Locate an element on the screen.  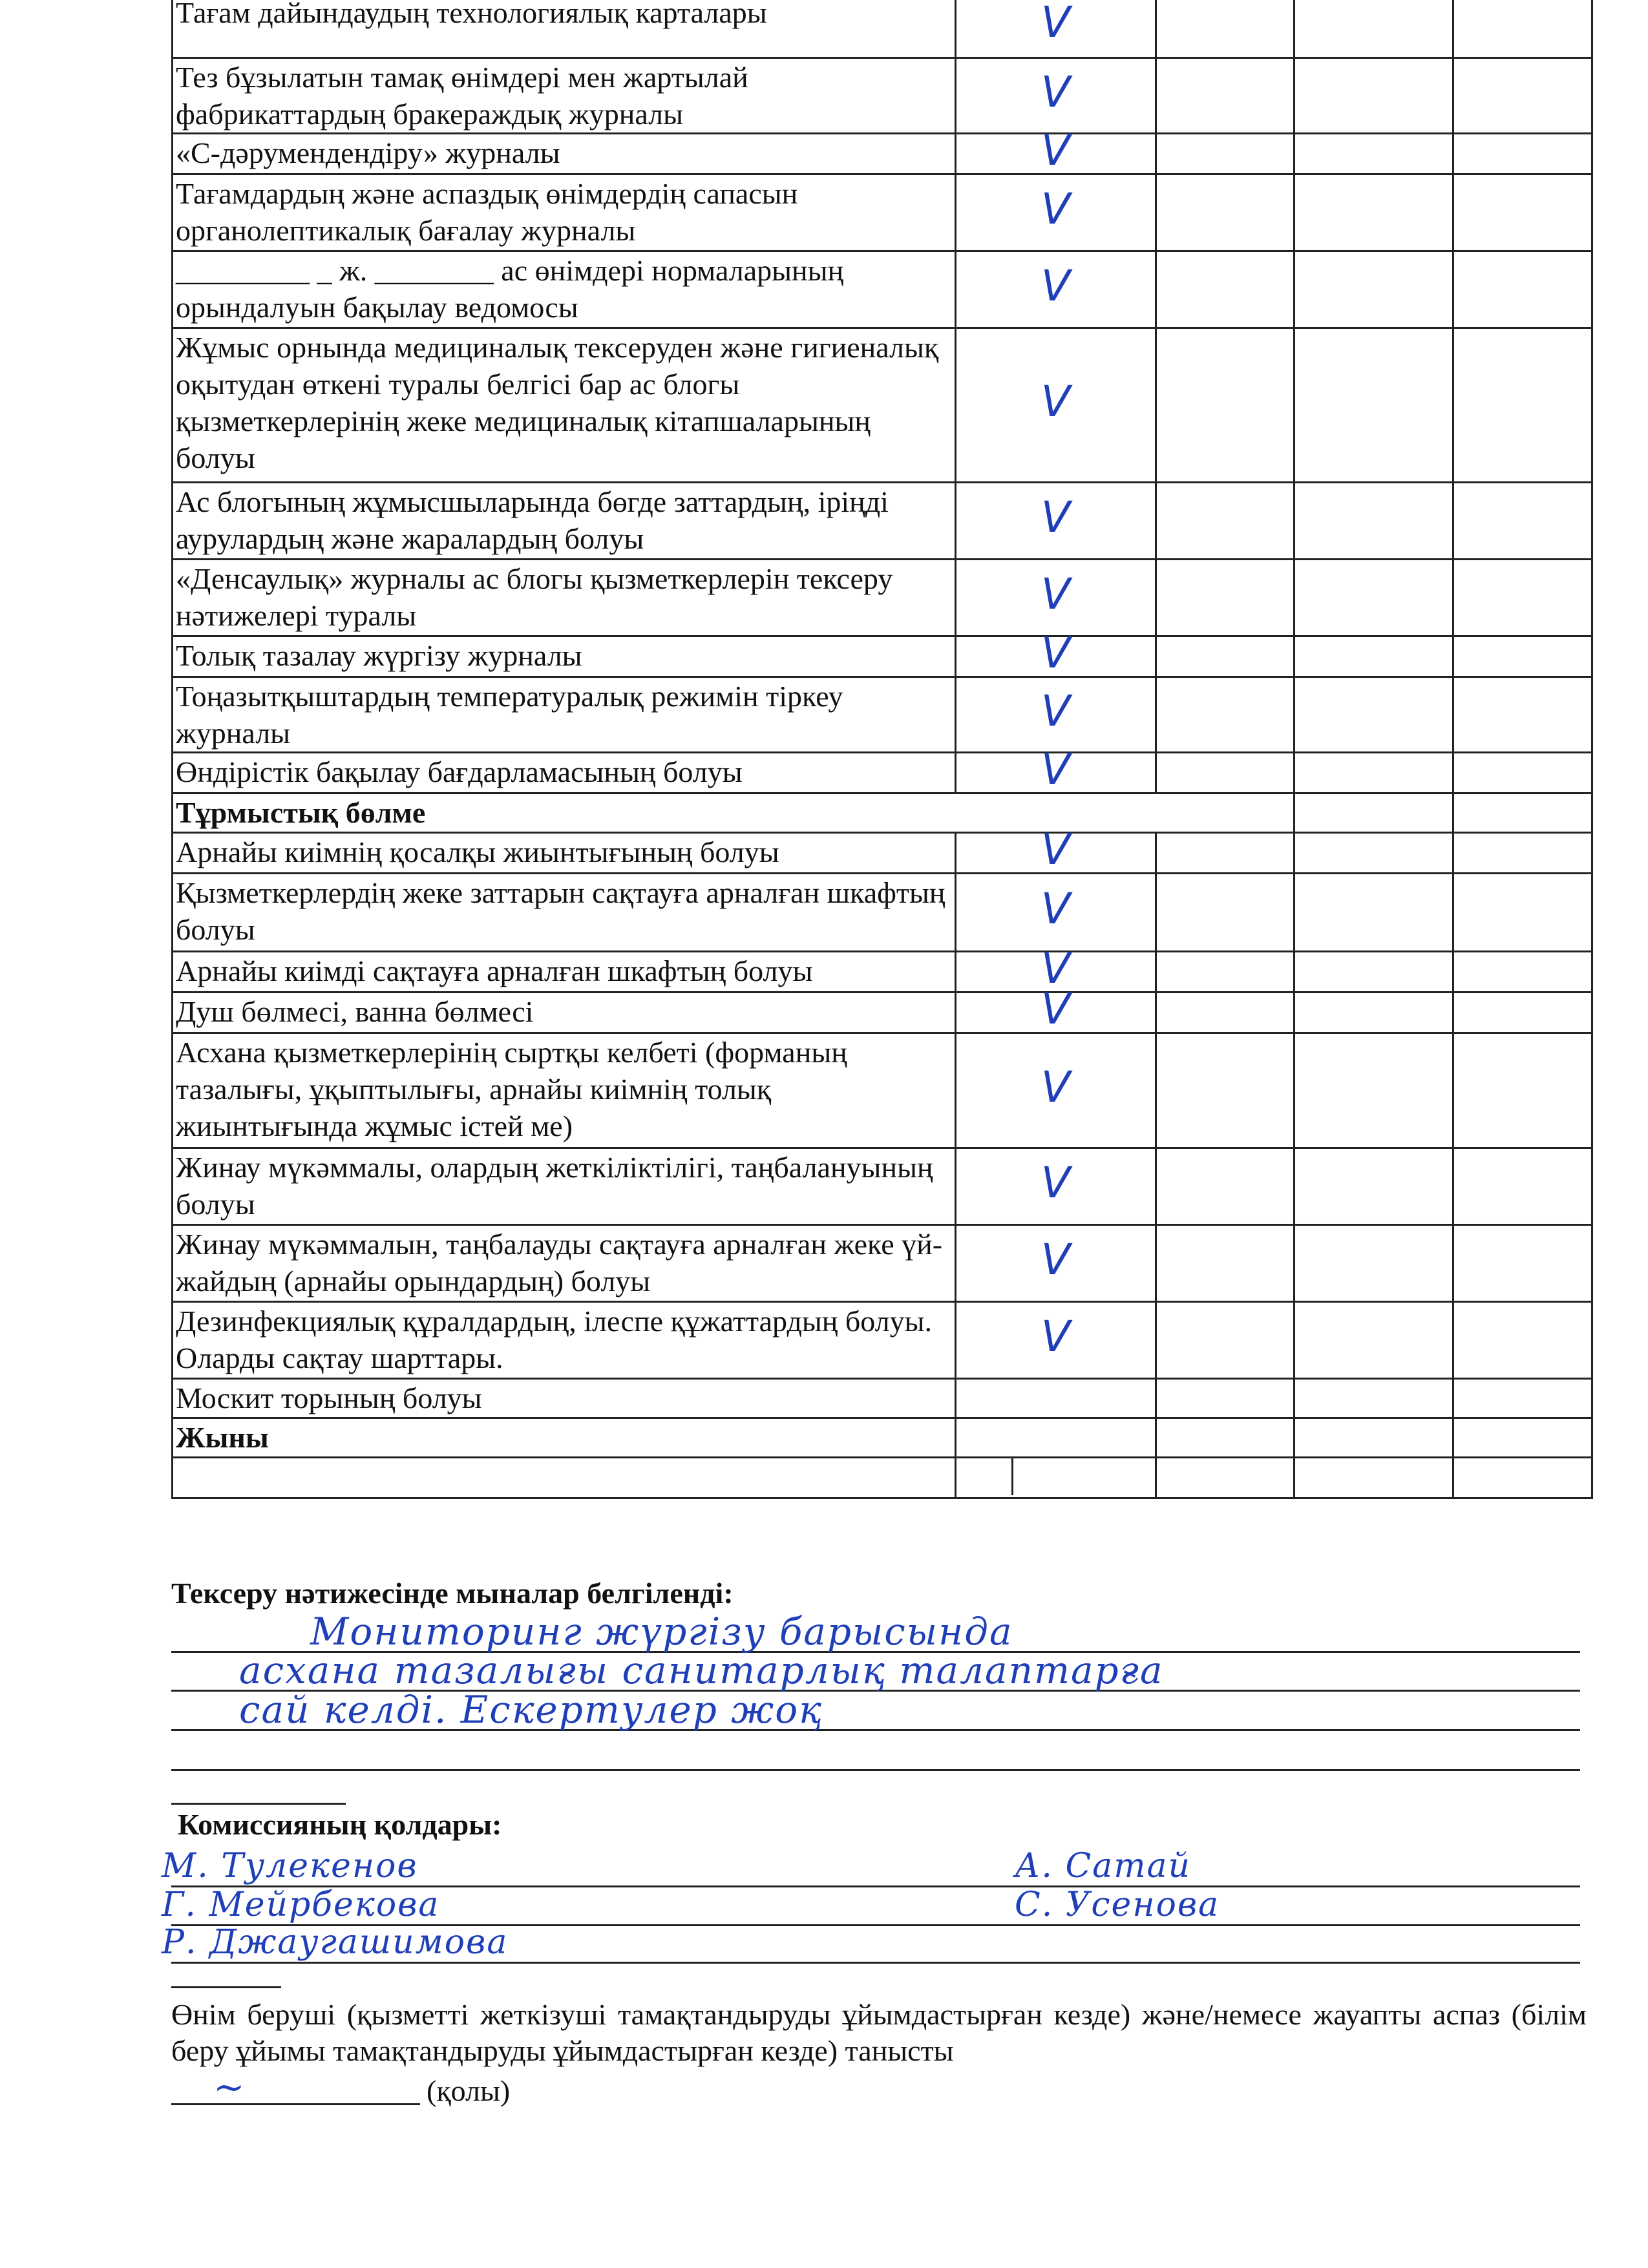
item-label: Душ бөлмесі, ванна бөлмесі is located at coordinates (563, 1013).